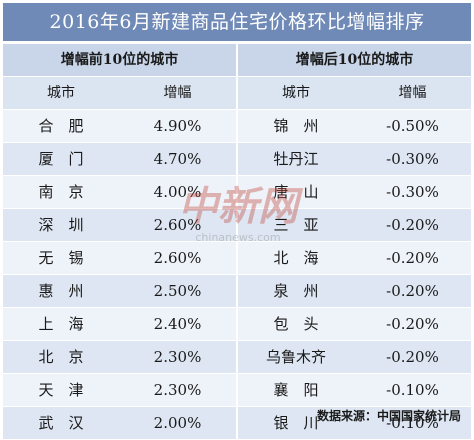 The height and width of the screenshot is (440, 474). Describe the element at coordinates (119, 60) in the screenshot. I see `left-section-header: 增幅前10位的城市` at that location.